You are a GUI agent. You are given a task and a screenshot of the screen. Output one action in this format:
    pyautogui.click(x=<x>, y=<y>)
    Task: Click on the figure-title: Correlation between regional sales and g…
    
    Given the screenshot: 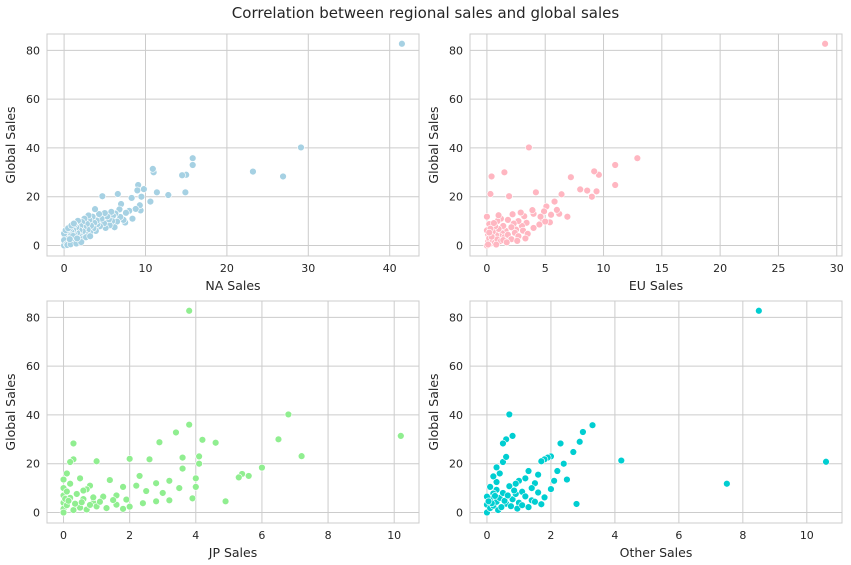 What is the action you would take?
    pyautogui.click(x=425, y=13)
    